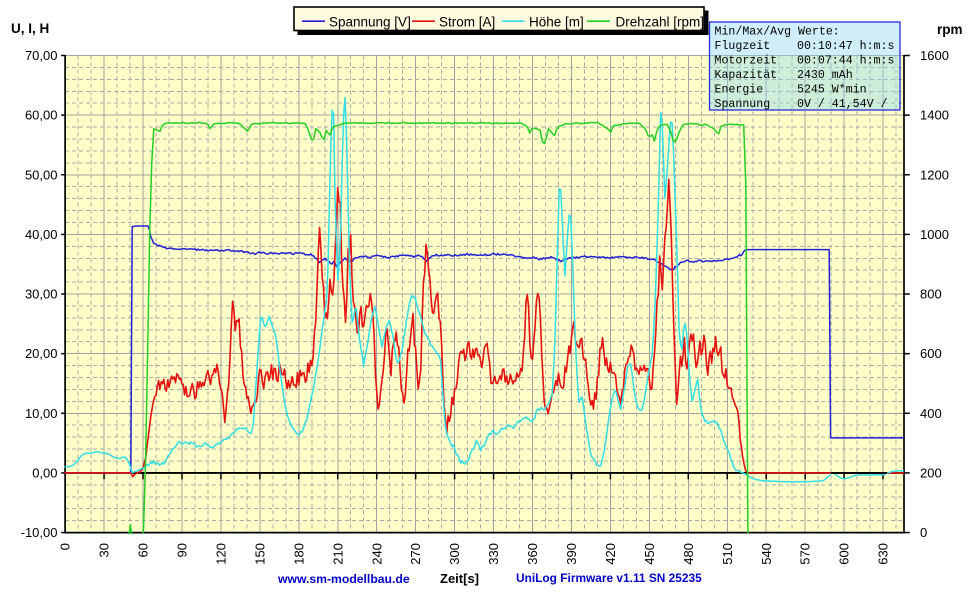  What do you see at coordinates (415, 554) in the screenshot?
I see `svg-text: 270` at bounding box center [415, 554].